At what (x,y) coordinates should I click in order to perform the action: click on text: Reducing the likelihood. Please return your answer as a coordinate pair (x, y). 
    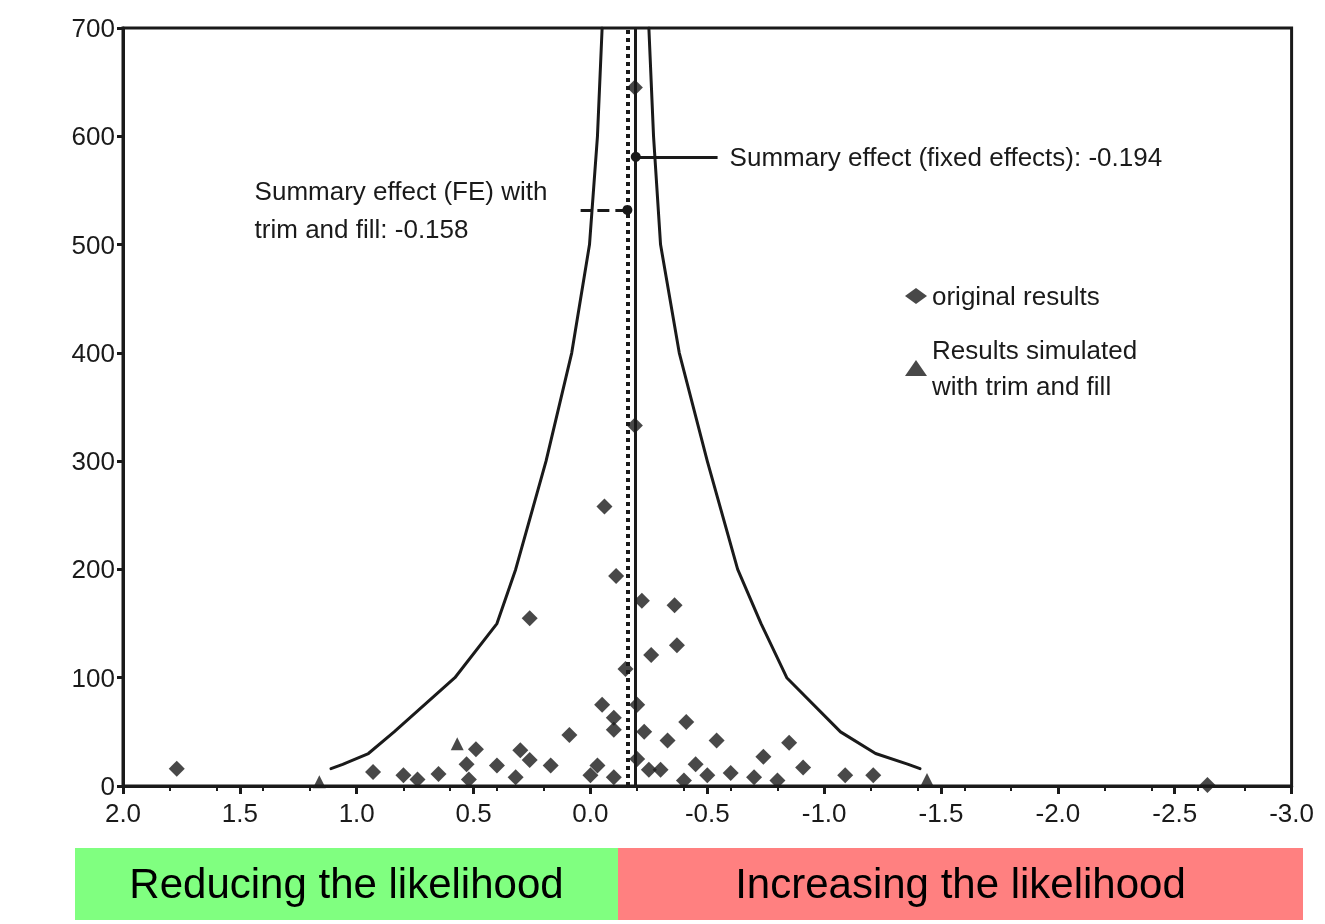
    Looking at the image, I should click on (346, 884).